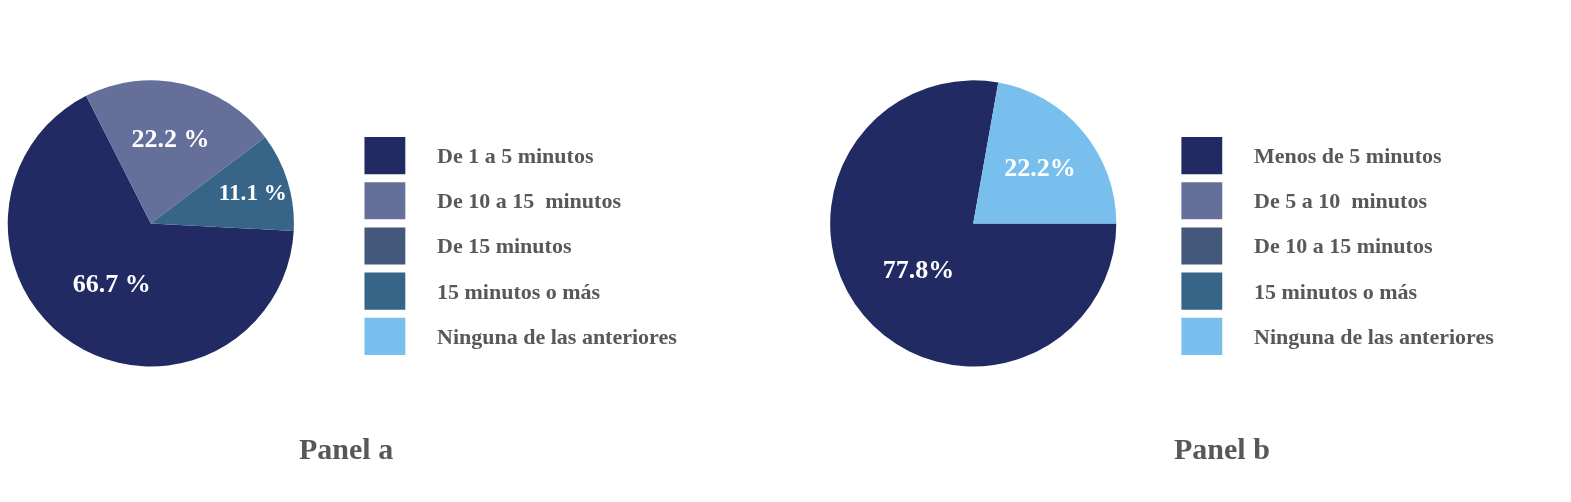 The image size is (1571, 502). What do you see at coordinates (918, 269) in the screenshot?
I see `data-label: 77.8%` at bounding box center [918, 269].